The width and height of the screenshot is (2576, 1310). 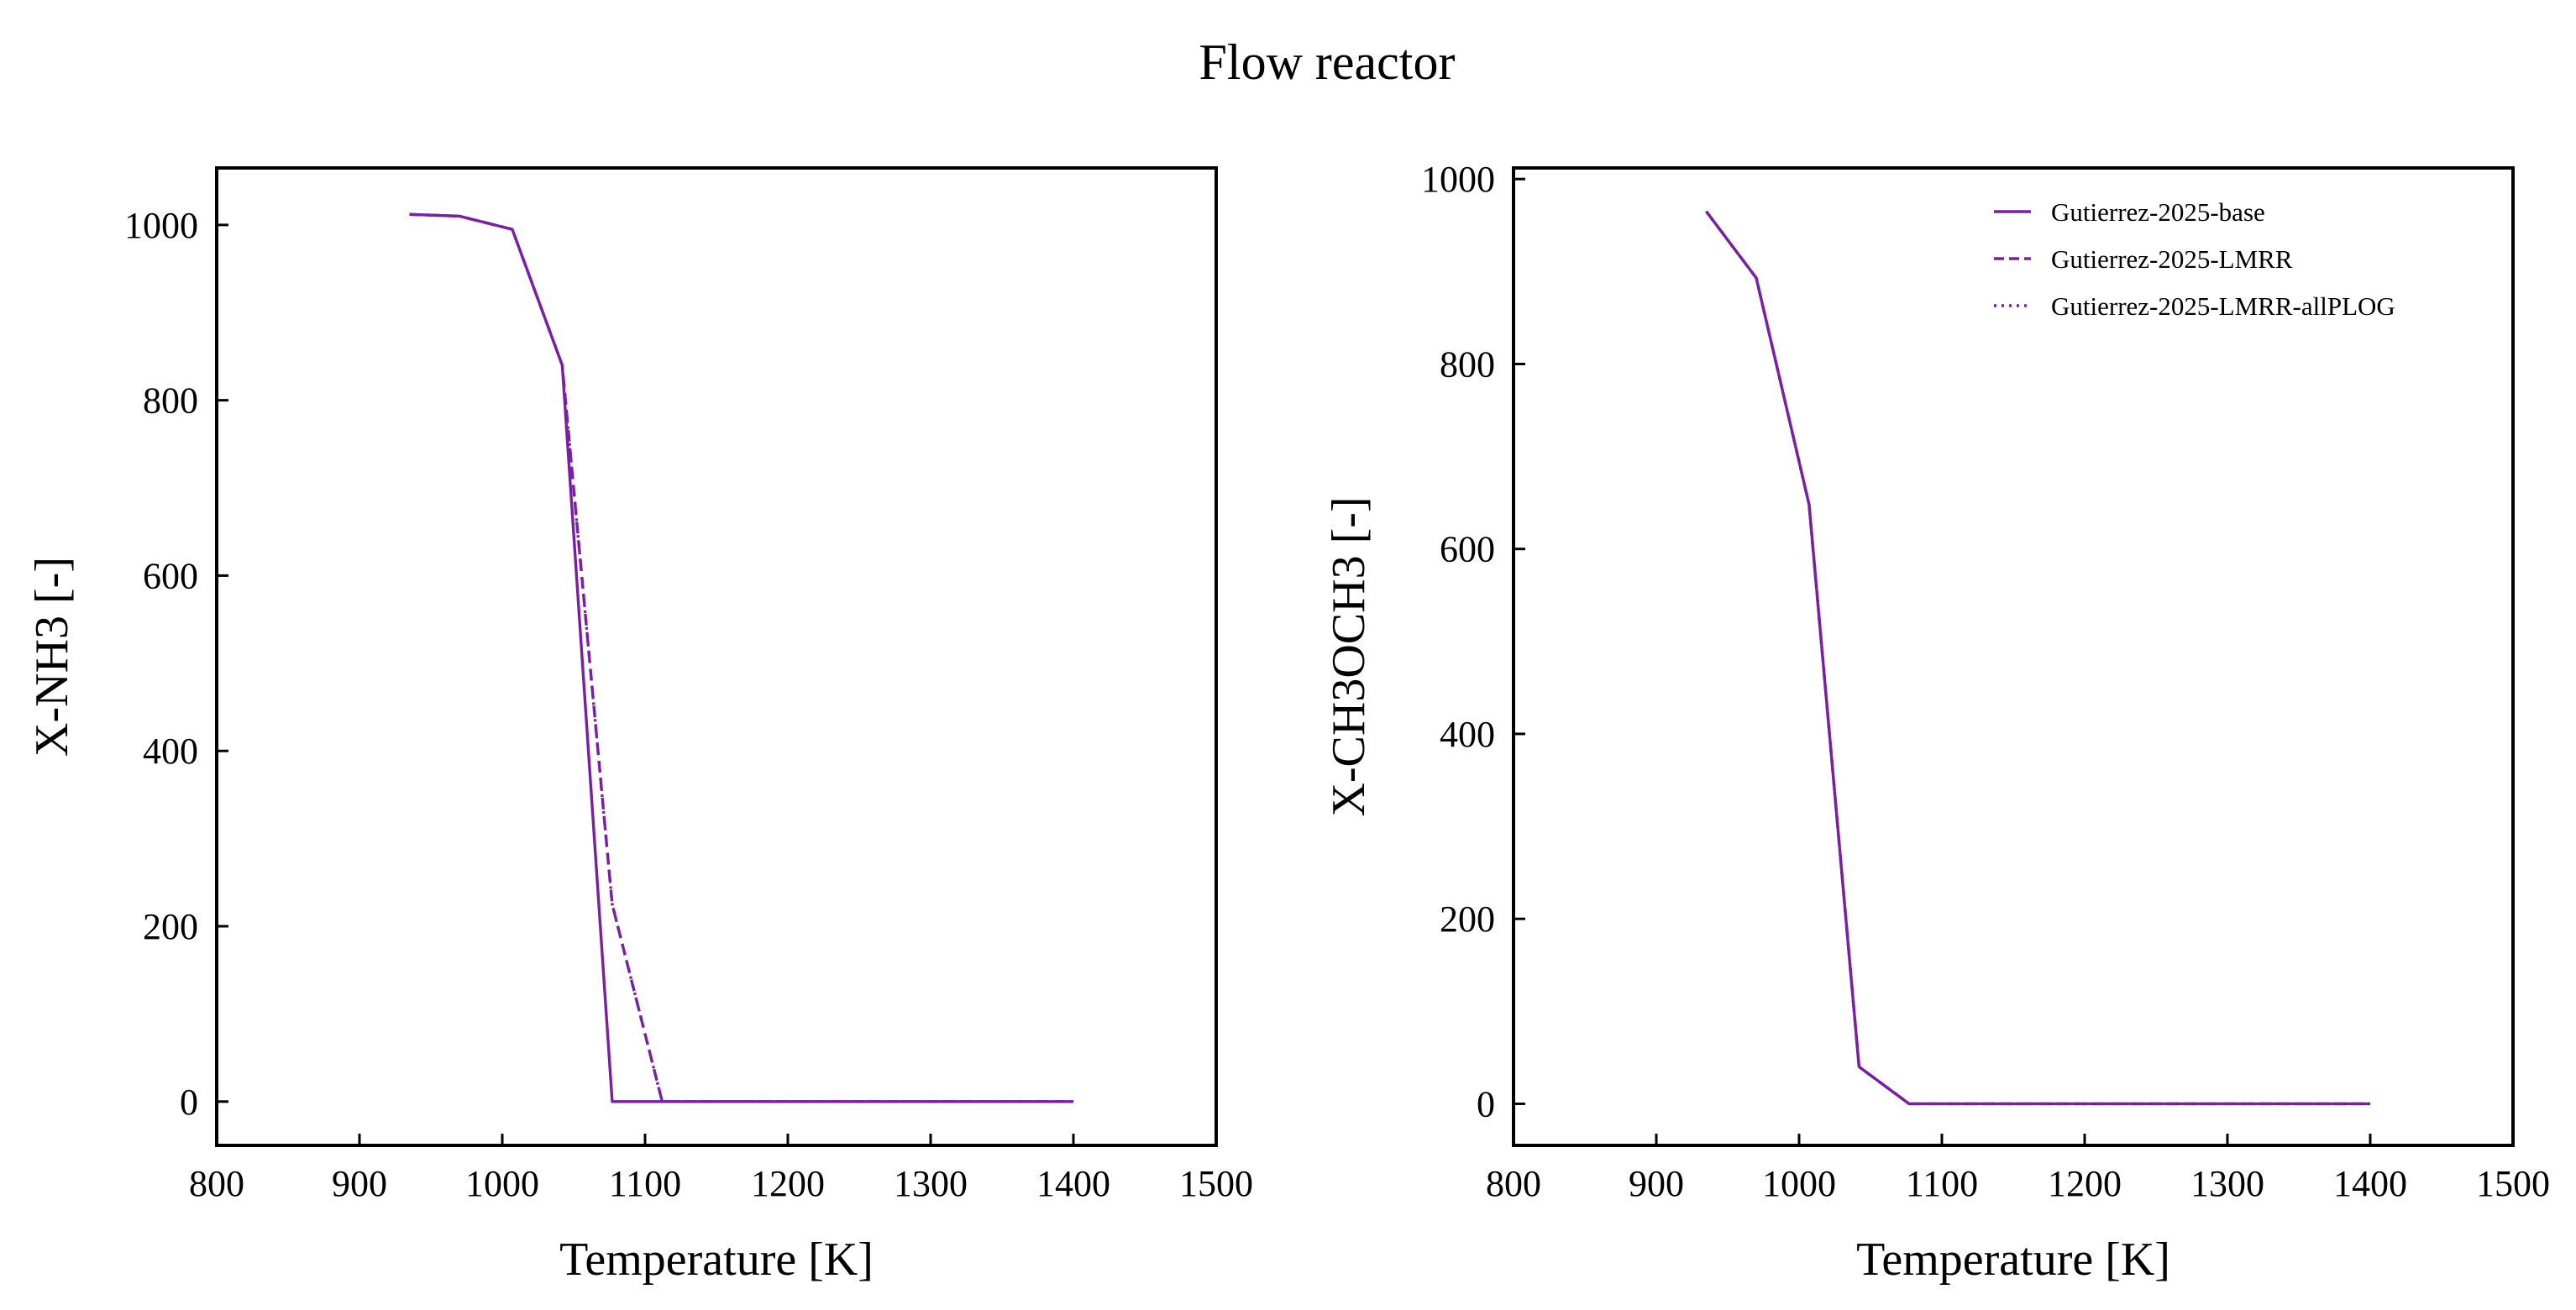 I want to click on y-axis-label: X-CH3OCH3 [-], so click(x=1349, y=656).